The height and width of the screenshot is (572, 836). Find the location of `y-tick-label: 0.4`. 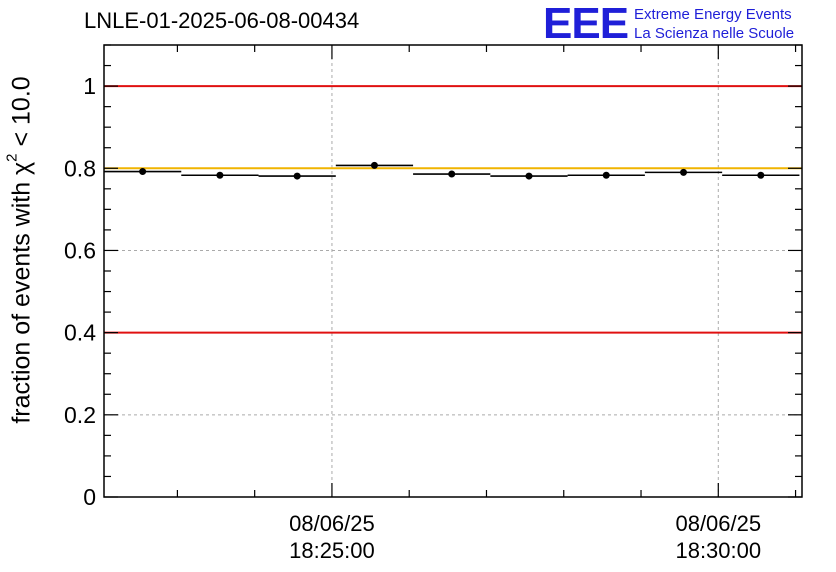

y-tick-label: 0.4 is located at coordinates (80, 333).